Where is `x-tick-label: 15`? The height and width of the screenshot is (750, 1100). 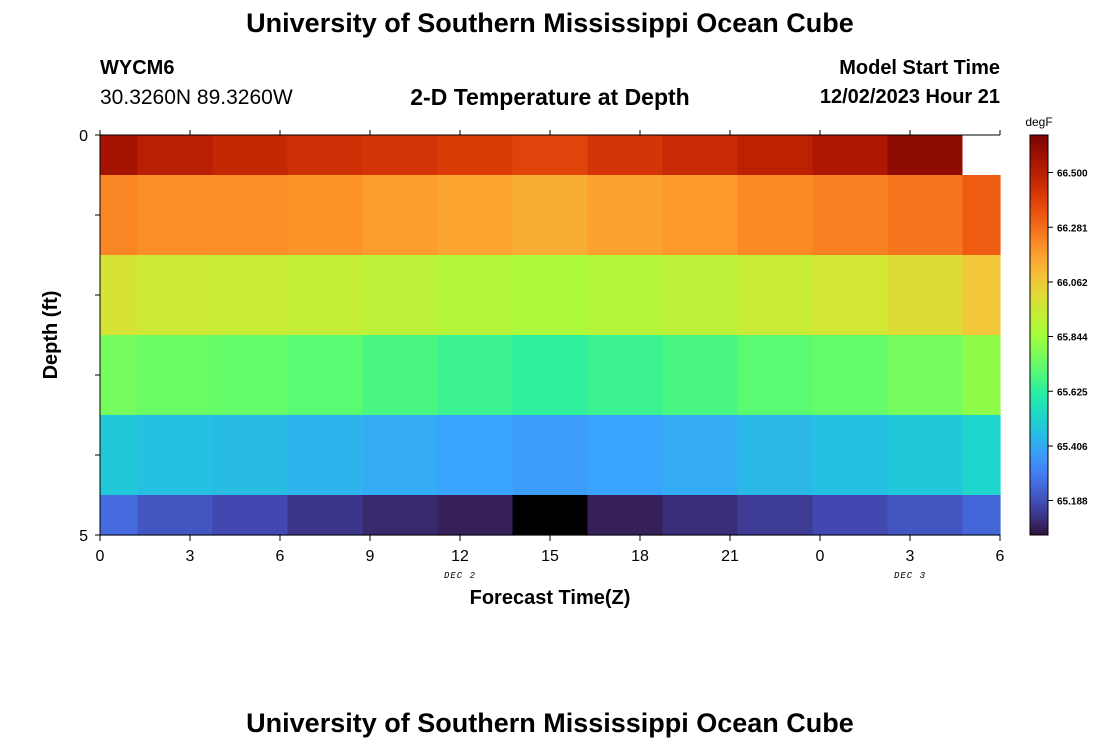
x-tick-label: 15 is located at coordinates (550, 556).